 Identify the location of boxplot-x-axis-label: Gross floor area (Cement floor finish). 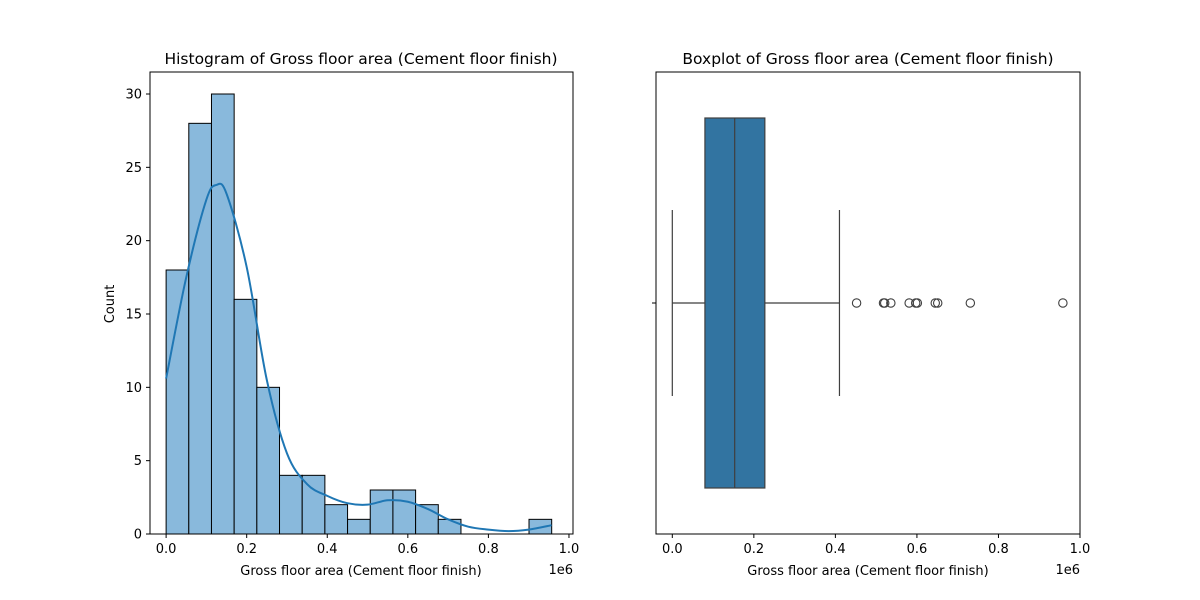
(867, 571).